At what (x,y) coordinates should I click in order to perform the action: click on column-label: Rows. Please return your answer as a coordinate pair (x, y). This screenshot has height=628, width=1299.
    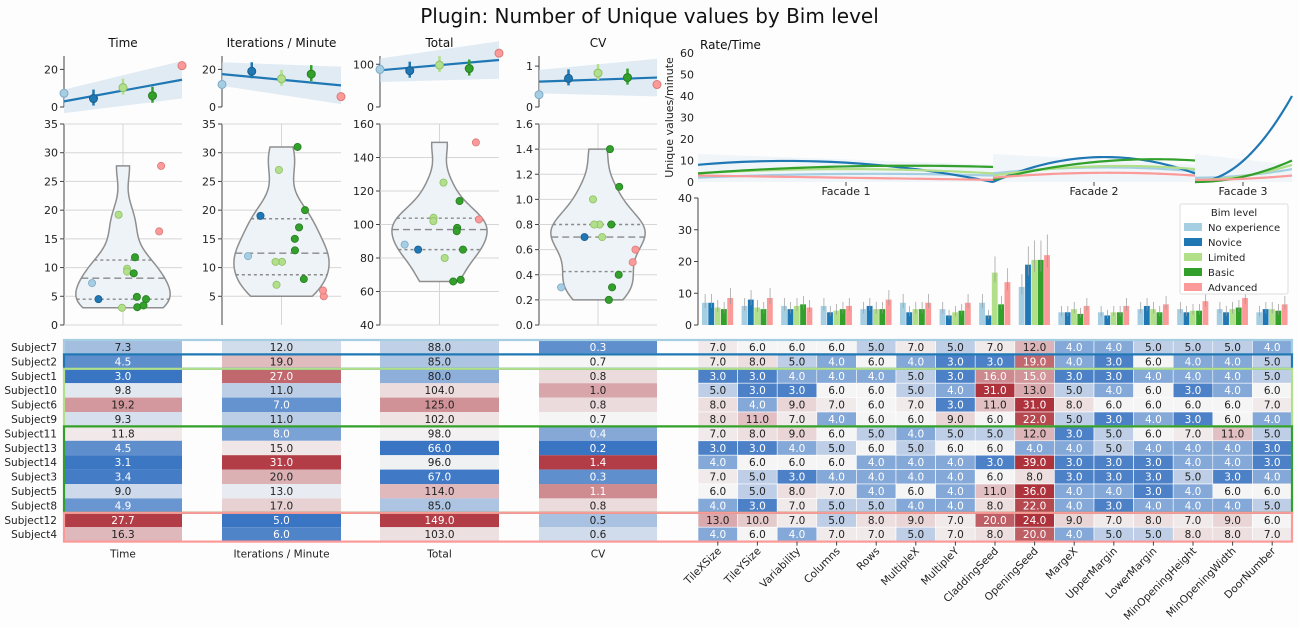
    Looking at the image, I should click on (869, 559).